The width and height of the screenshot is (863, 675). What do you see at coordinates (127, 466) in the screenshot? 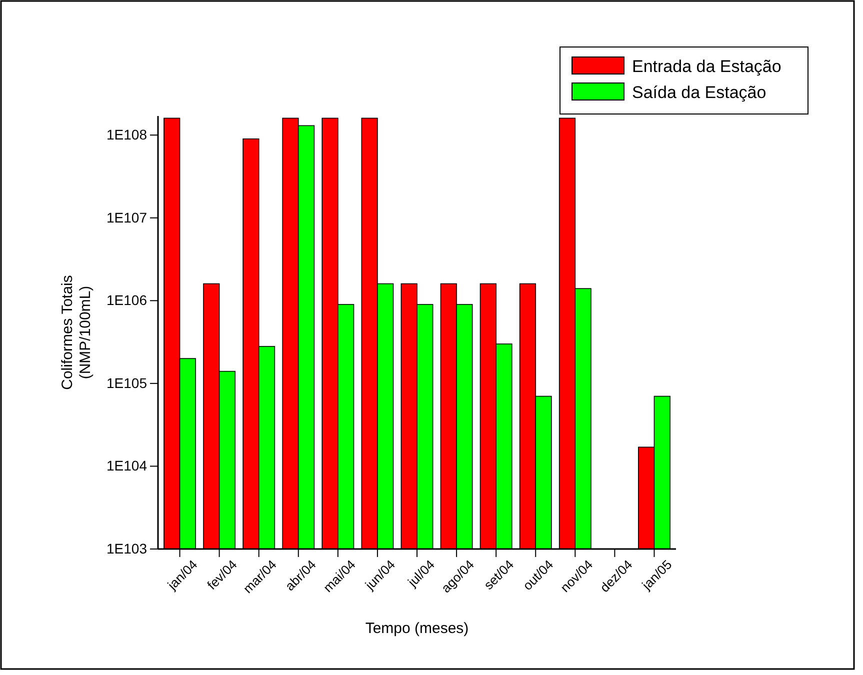
I see `y-tick-label: 1E104` at bounding box center [127, 466].